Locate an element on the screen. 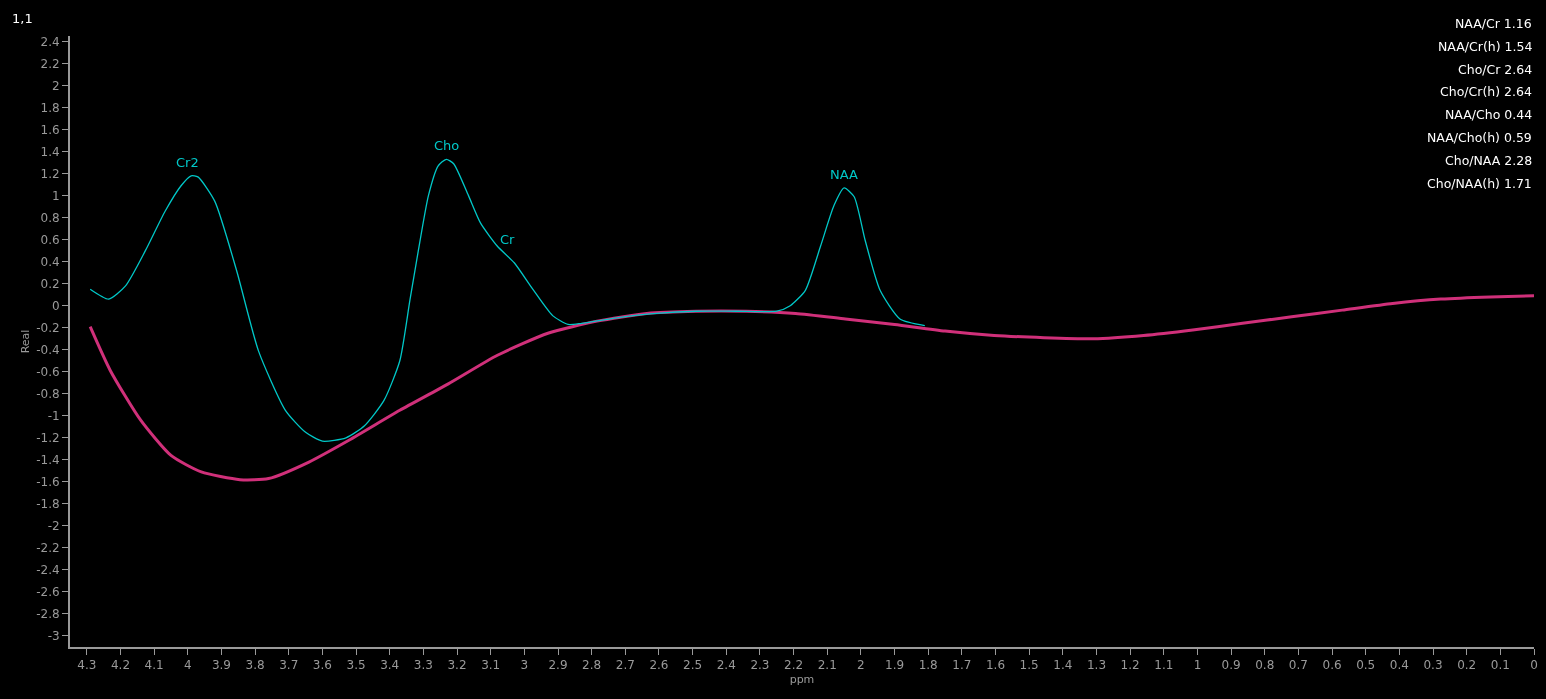 The width and height of the screenshot is (1546, 699). annotation: Cr is located at coordinates (508, 239).